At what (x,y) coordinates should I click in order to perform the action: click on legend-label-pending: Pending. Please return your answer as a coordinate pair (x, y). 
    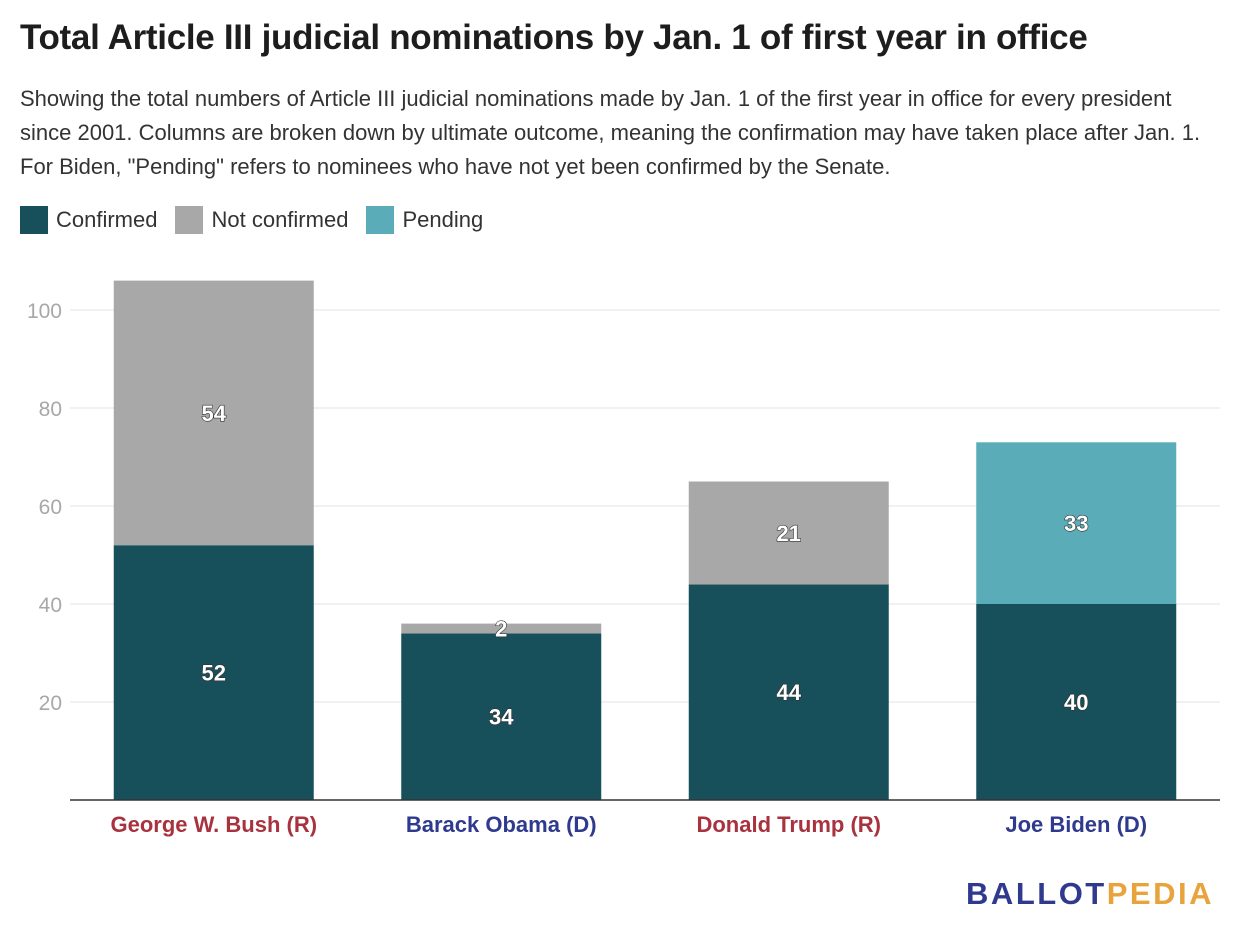
    Looking at the image, I should click on (443, 219).